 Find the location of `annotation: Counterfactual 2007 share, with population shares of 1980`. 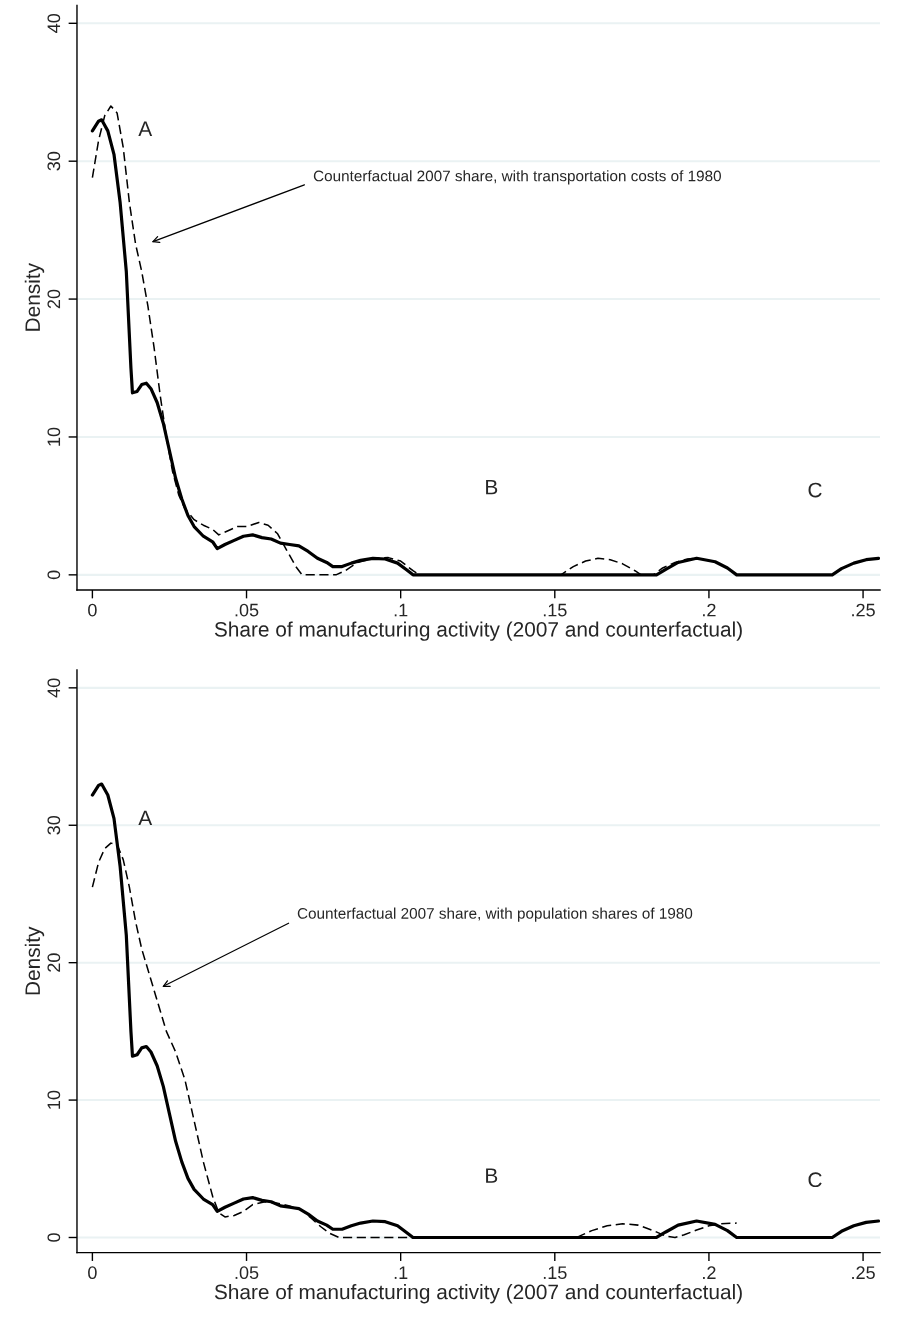

annotation: Counterfactual 2007 share, with population shares of 1980 is located at coordinates (495, 914).